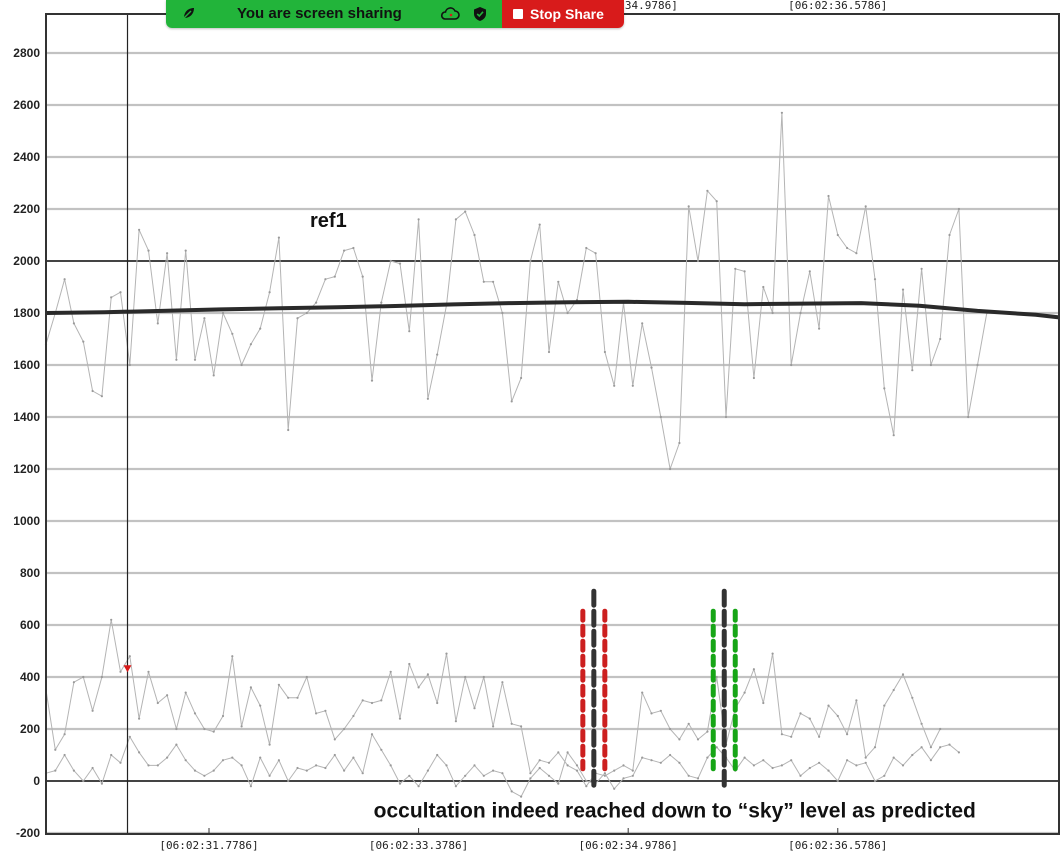 This screenshot has width=1061, height=864. What do you see at coordinates (26, 313) in the screenshot?
I see `y-tick-label: 1800` at bounding box center [26, 313].